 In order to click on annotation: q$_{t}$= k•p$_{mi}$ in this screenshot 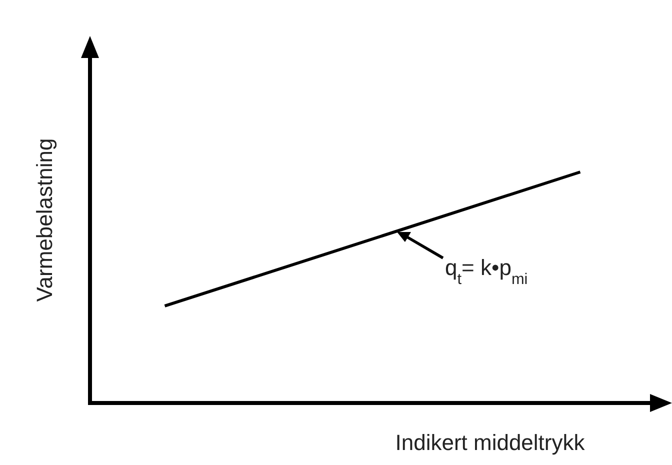, I will do `click(486, 271)`.